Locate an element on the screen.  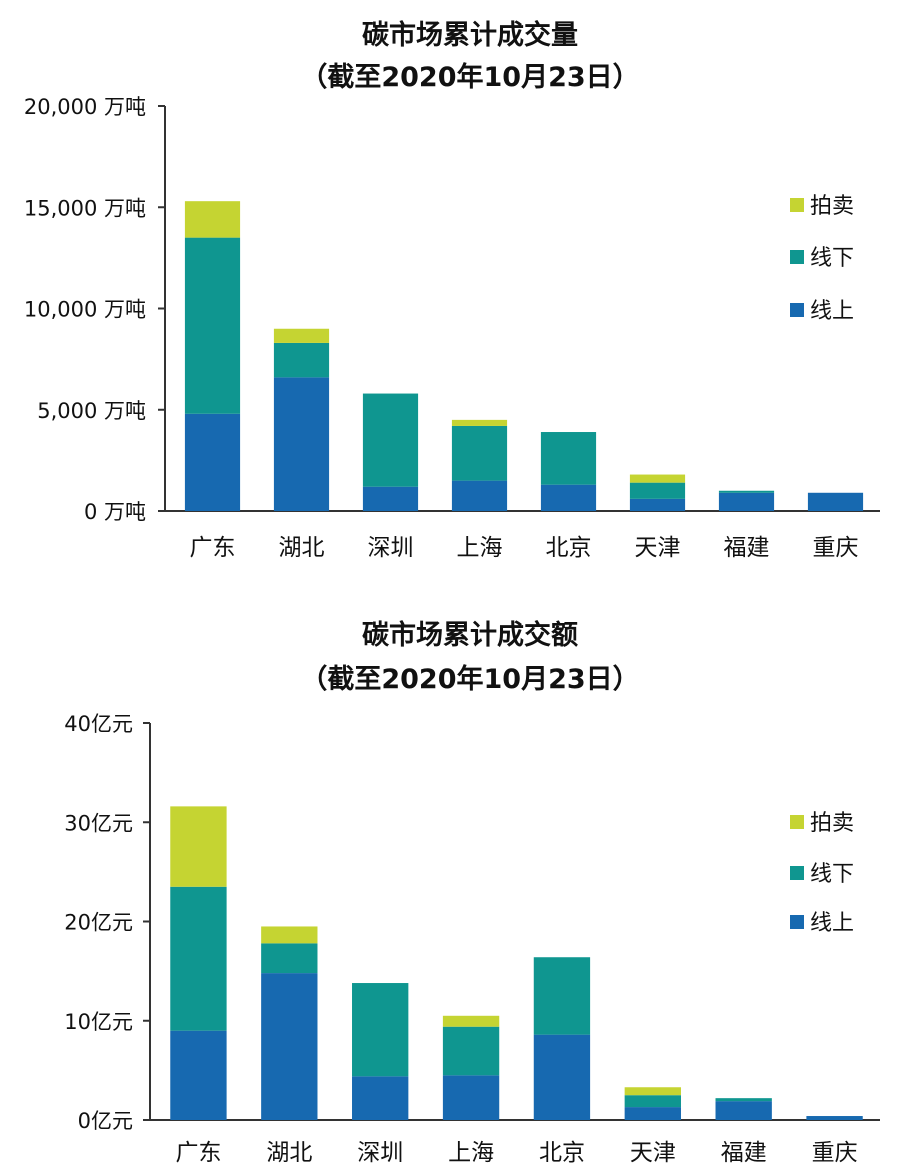
y-tick-label: 20,000 万吨 is located at coordinates (85, 107).